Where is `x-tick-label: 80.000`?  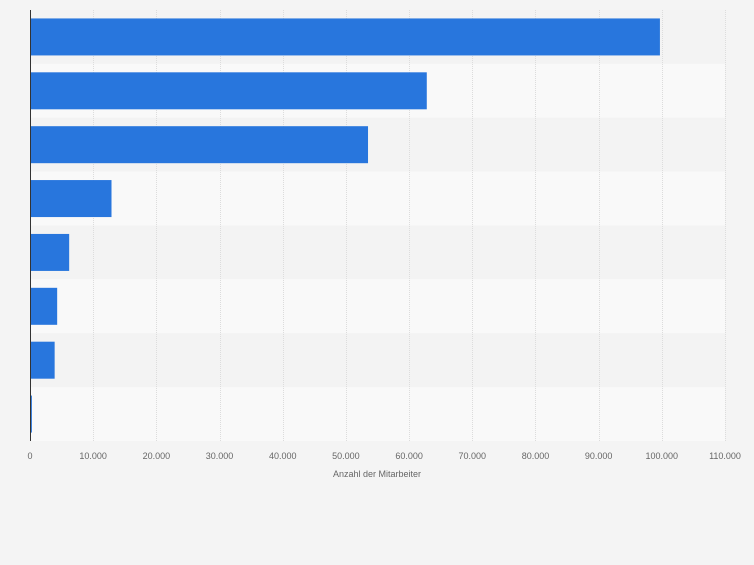 x-tick-label: 80.000 is located at coordinates (536, 456).